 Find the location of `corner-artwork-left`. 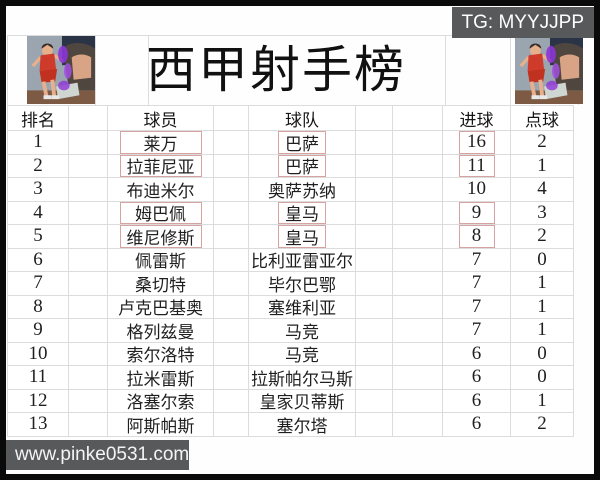

corner-artwork-left is located at coordinates (61, 70).